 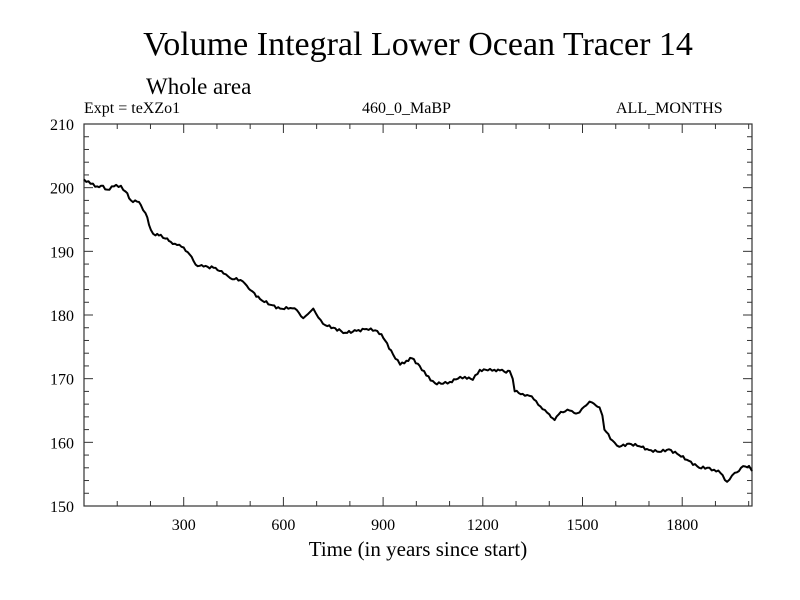 What do you see at coordinates (62, 252) in the screenshot?
I see `y-tick-label: 190` at bounding box center [62, 252].